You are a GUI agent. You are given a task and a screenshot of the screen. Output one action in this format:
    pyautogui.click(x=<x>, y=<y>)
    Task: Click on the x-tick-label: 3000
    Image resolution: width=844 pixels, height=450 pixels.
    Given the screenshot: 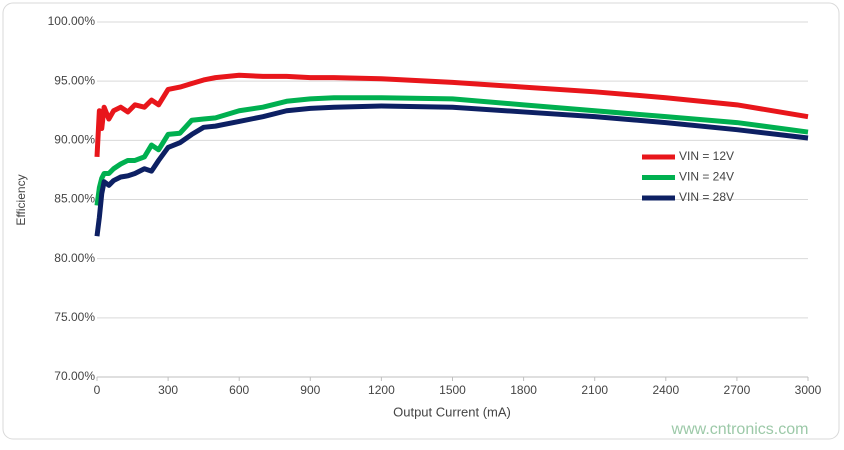 What is the action you would take?
    pyautogui.click(x=808, y=390)
    